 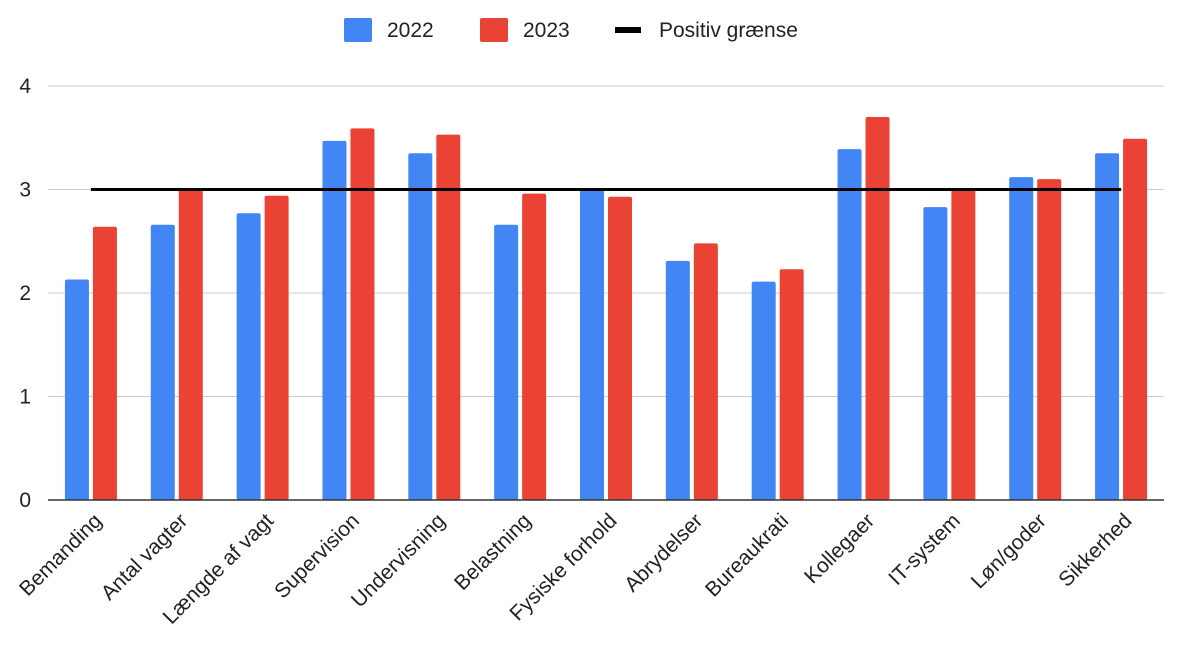 What do you see at coordinates (571, 30) in the screenshot?
I see `legend: 2022 2023 Positiv grænse` at bounding box center [571, 30].